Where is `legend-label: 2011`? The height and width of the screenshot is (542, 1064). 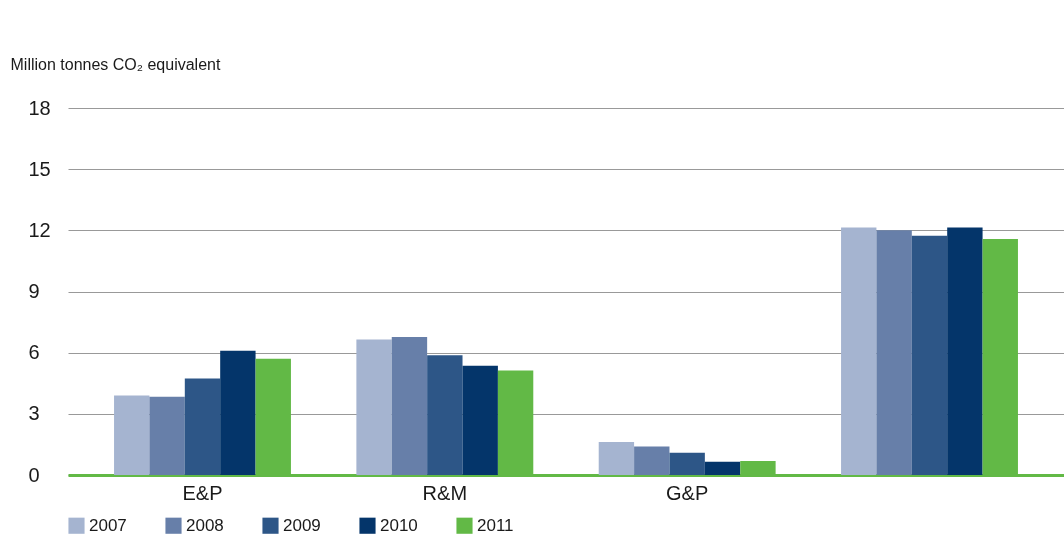 legend-label: 2011 is located at coordinates (495, 525).